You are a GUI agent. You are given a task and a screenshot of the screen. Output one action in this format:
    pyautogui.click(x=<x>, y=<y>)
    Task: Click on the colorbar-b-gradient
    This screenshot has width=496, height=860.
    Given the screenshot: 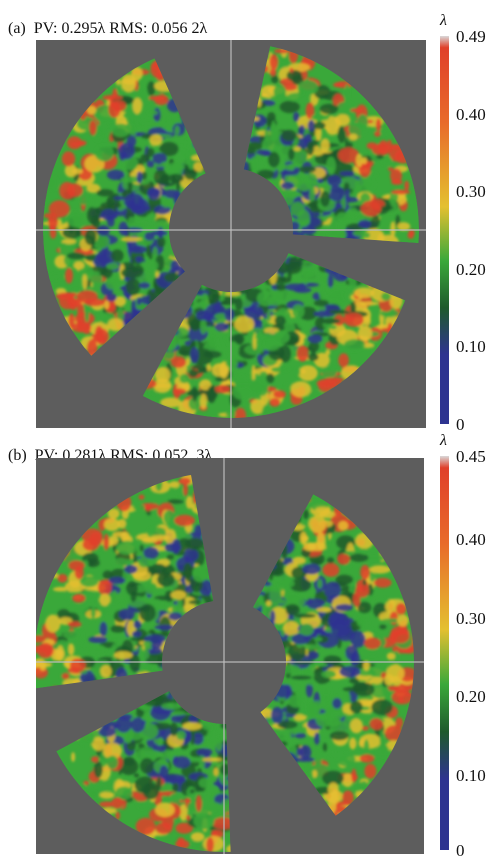 What is the action you would take?
    pyautogui.click(x=444, y=653)
    